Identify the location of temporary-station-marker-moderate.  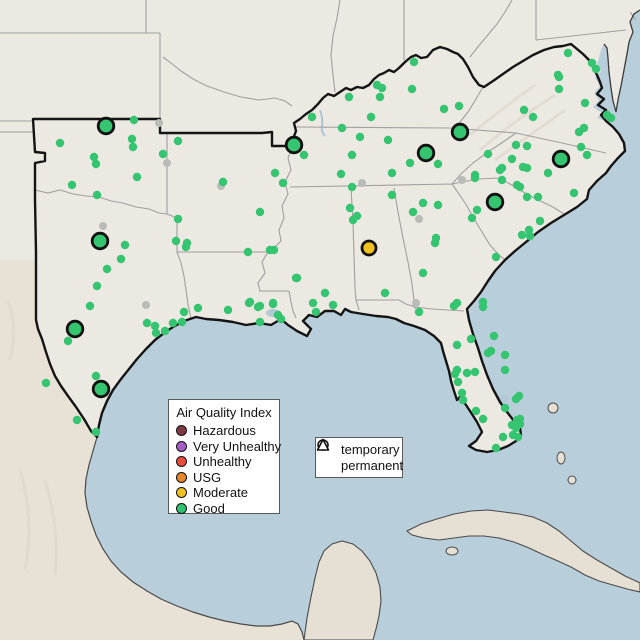
(369, 248).